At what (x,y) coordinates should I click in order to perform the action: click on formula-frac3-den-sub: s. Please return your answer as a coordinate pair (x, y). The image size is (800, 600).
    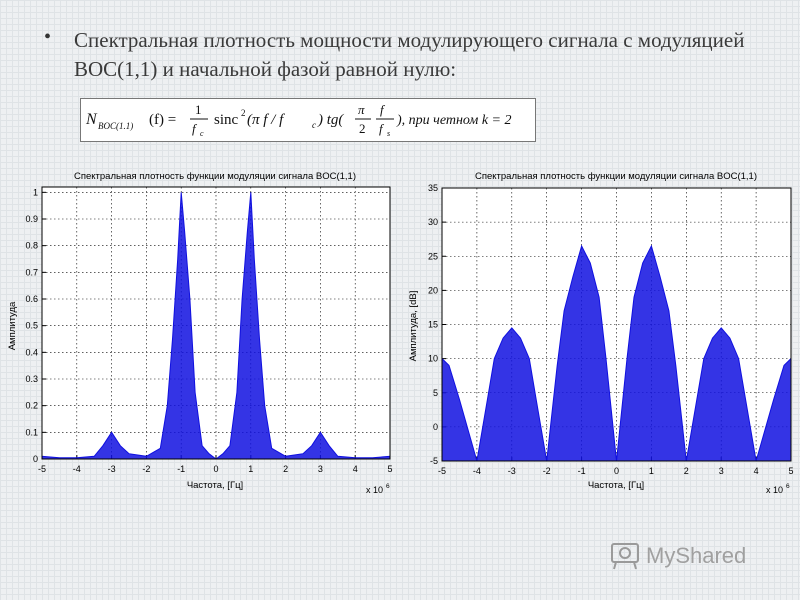
    Looking at the image, I should click on (388, 133).